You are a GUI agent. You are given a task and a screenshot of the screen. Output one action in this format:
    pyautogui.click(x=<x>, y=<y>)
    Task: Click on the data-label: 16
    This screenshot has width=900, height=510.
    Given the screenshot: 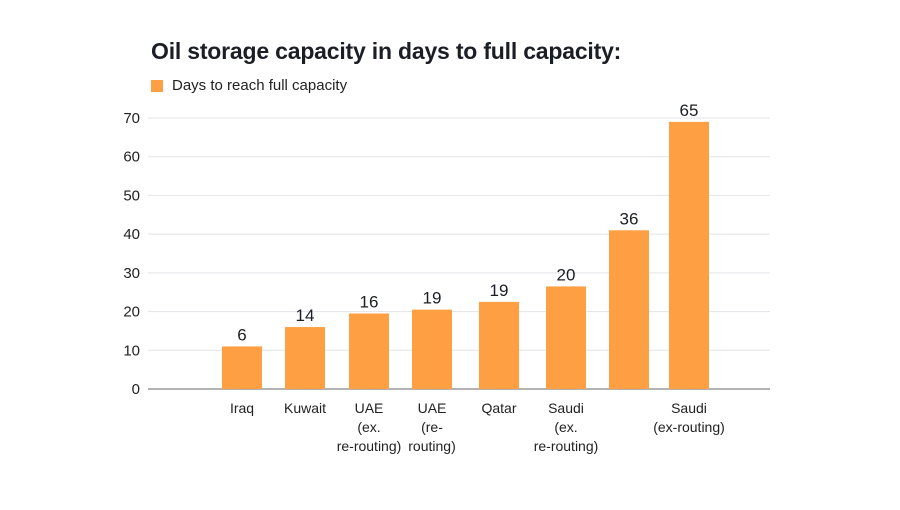 What is the action you would take?
    pyautogui.click(x=369, y=302)
    